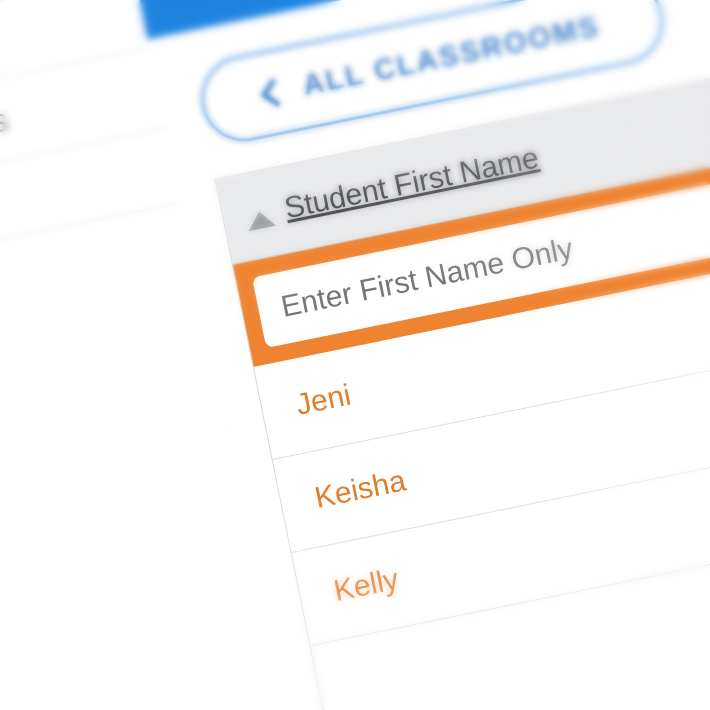 This screenshot has width=710, height=710. I want to click on chevron-left-icon, so click(275, 92).